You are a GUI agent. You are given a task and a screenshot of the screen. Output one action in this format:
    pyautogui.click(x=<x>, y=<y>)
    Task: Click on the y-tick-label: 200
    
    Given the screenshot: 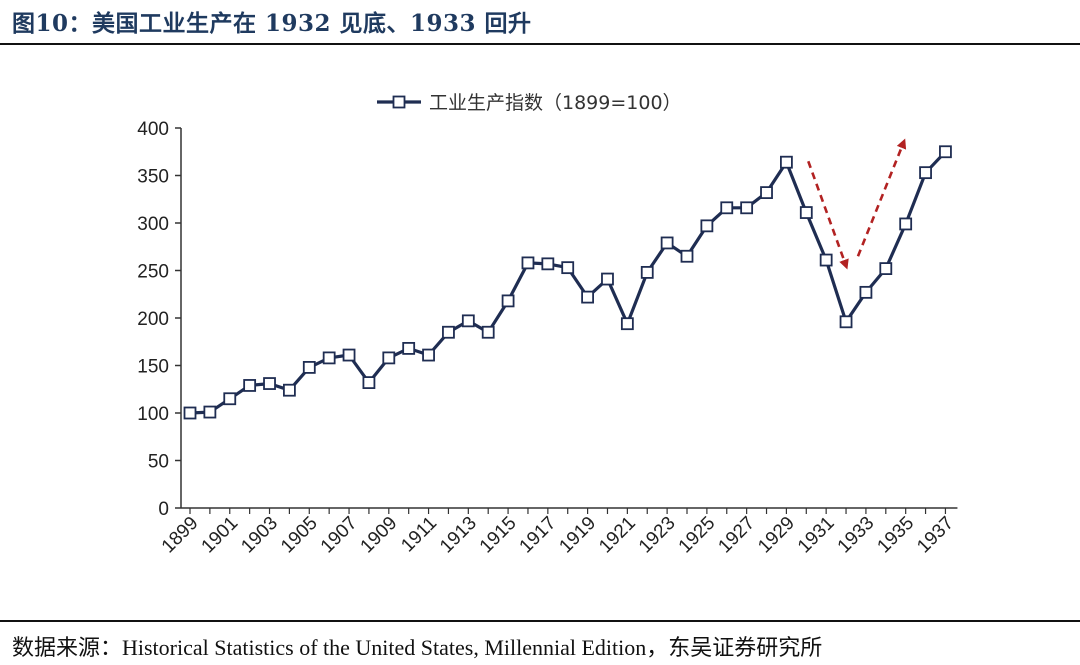 What is the action you would take?
    pyautogui.click(x=153, y=319)
    